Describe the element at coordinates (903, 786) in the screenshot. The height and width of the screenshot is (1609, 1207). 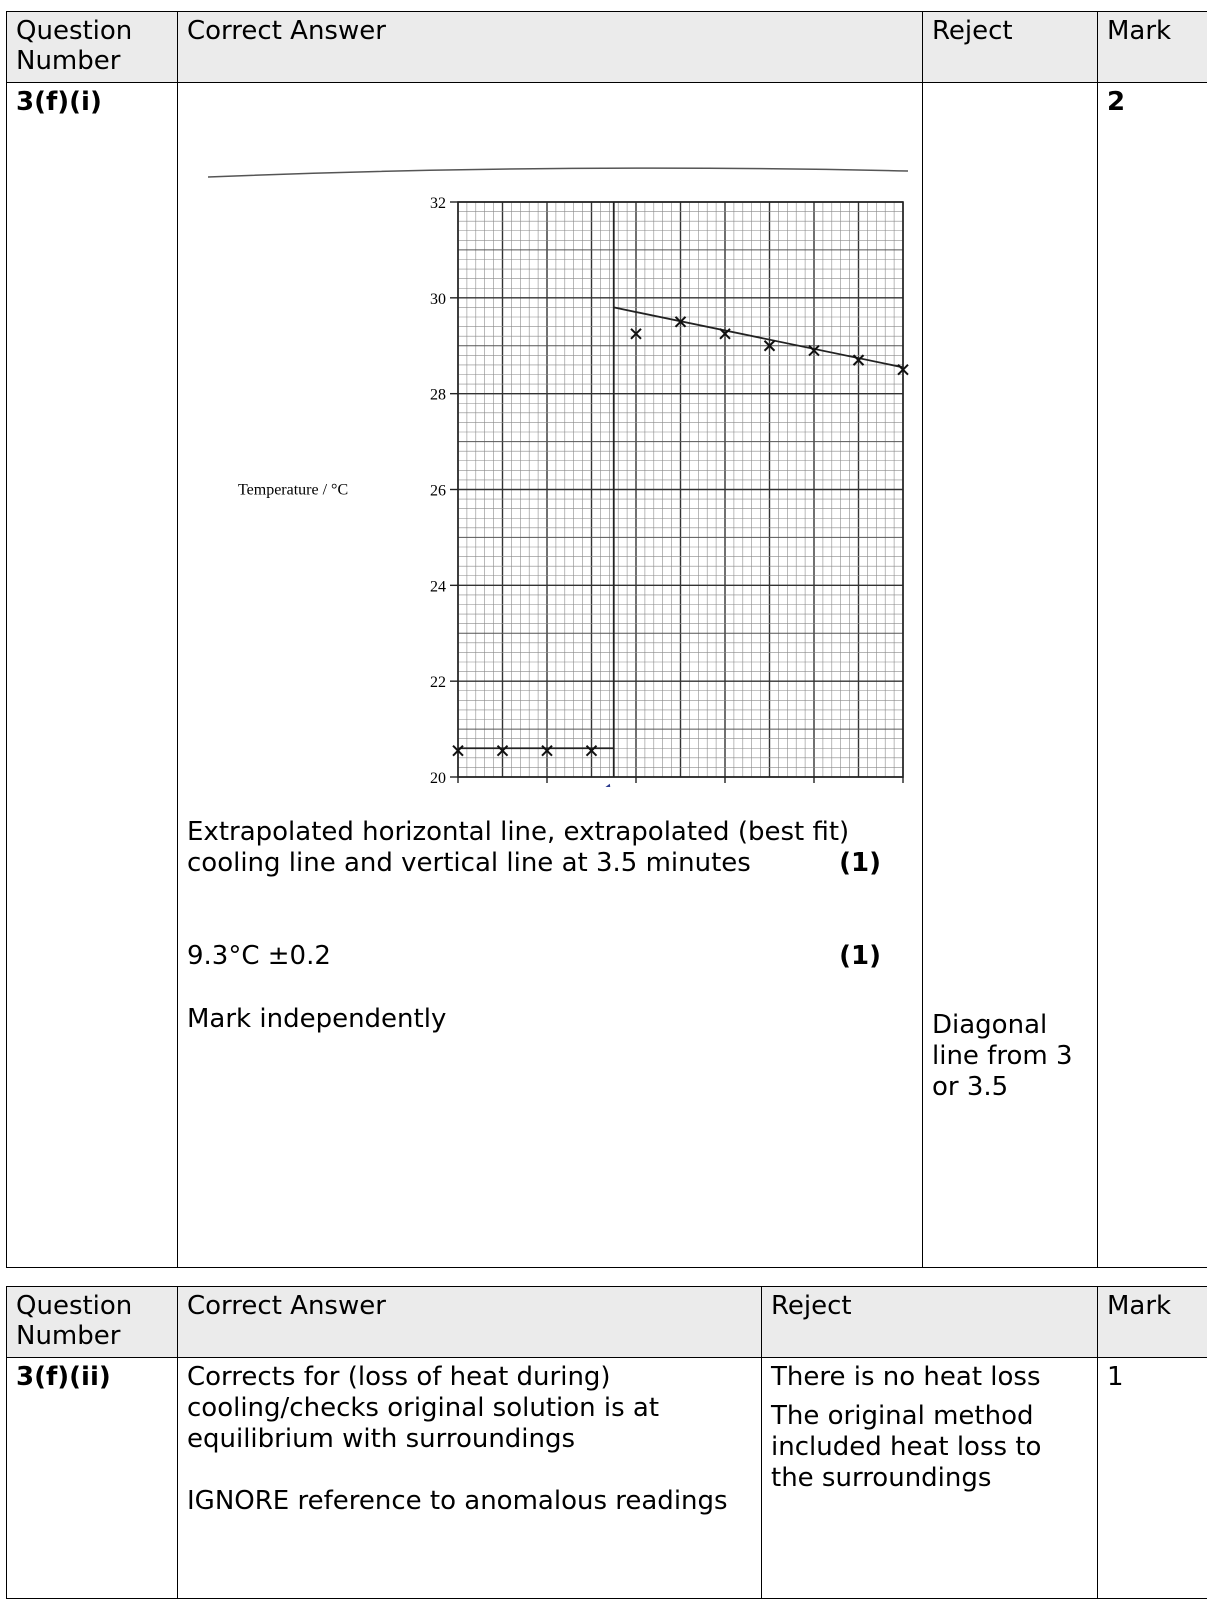
I see `x-tick-label: 10` at that location.